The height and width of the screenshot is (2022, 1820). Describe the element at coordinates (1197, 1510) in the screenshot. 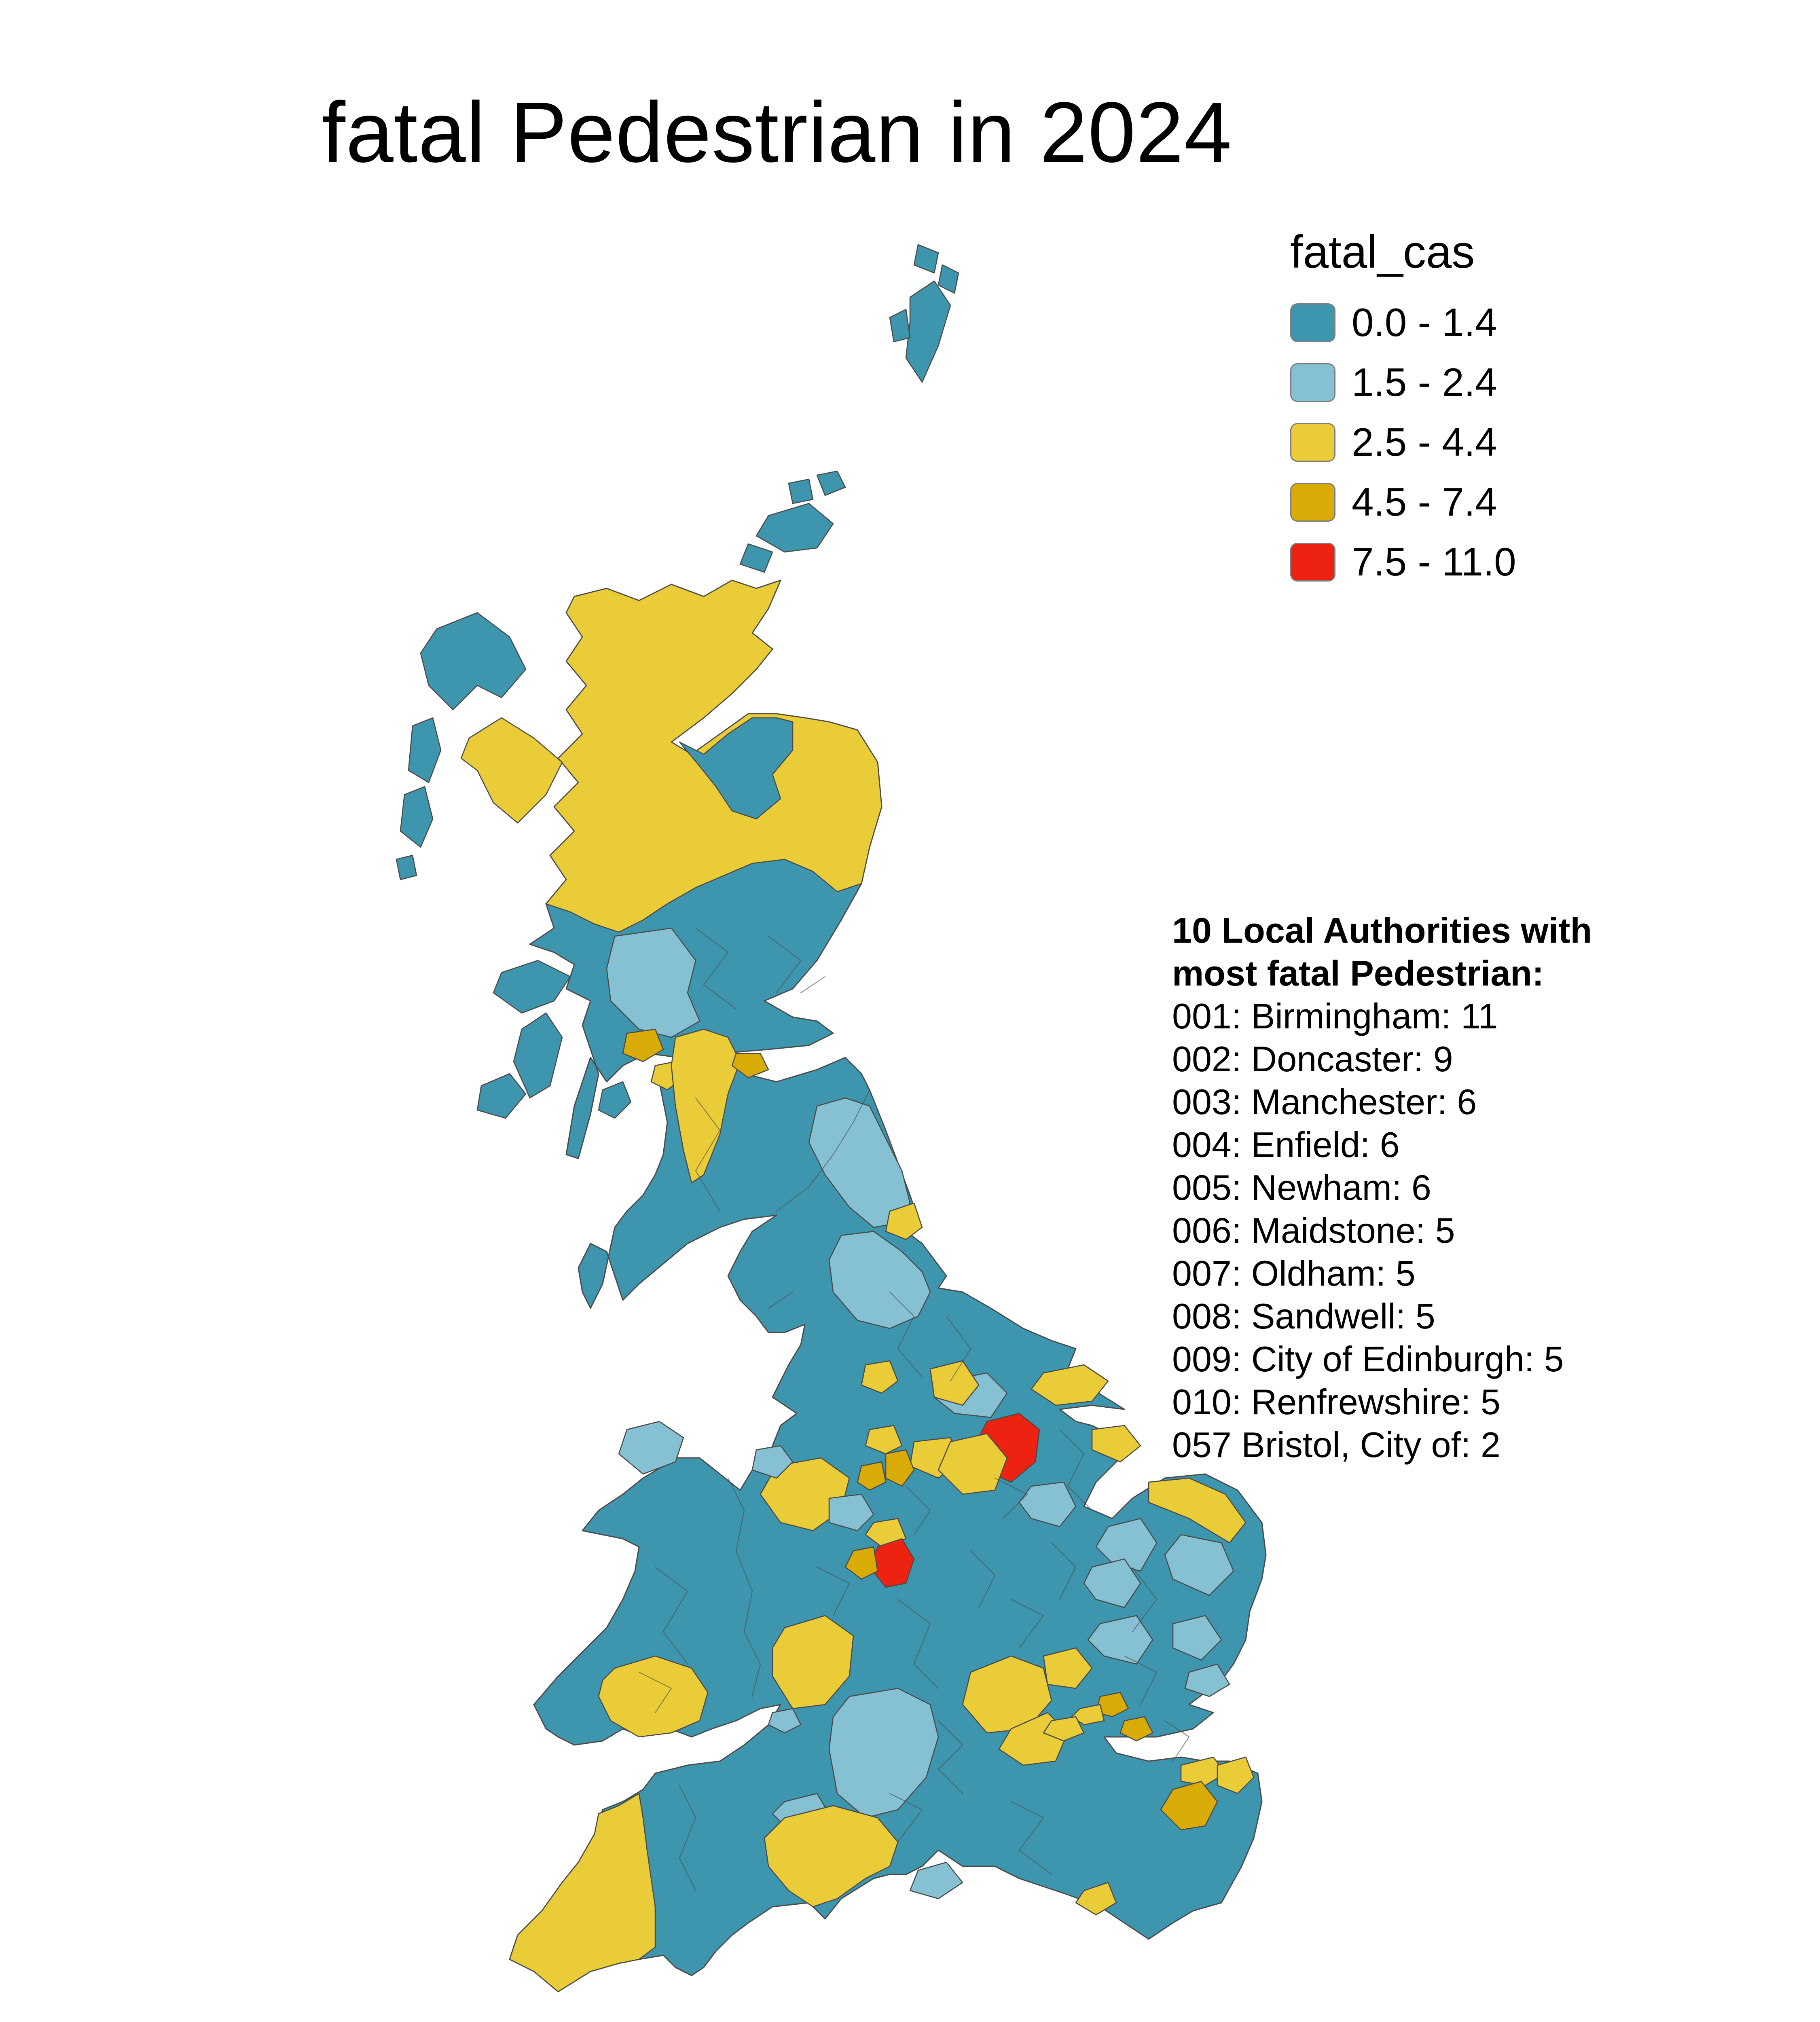

I see `region-norfolk-coast` at that location.